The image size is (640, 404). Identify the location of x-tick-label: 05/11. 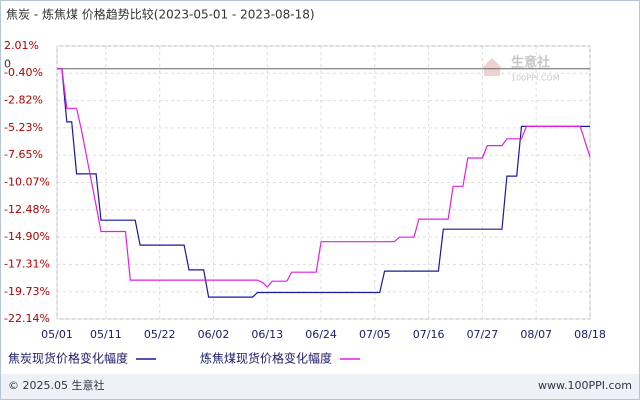
(106, 334).